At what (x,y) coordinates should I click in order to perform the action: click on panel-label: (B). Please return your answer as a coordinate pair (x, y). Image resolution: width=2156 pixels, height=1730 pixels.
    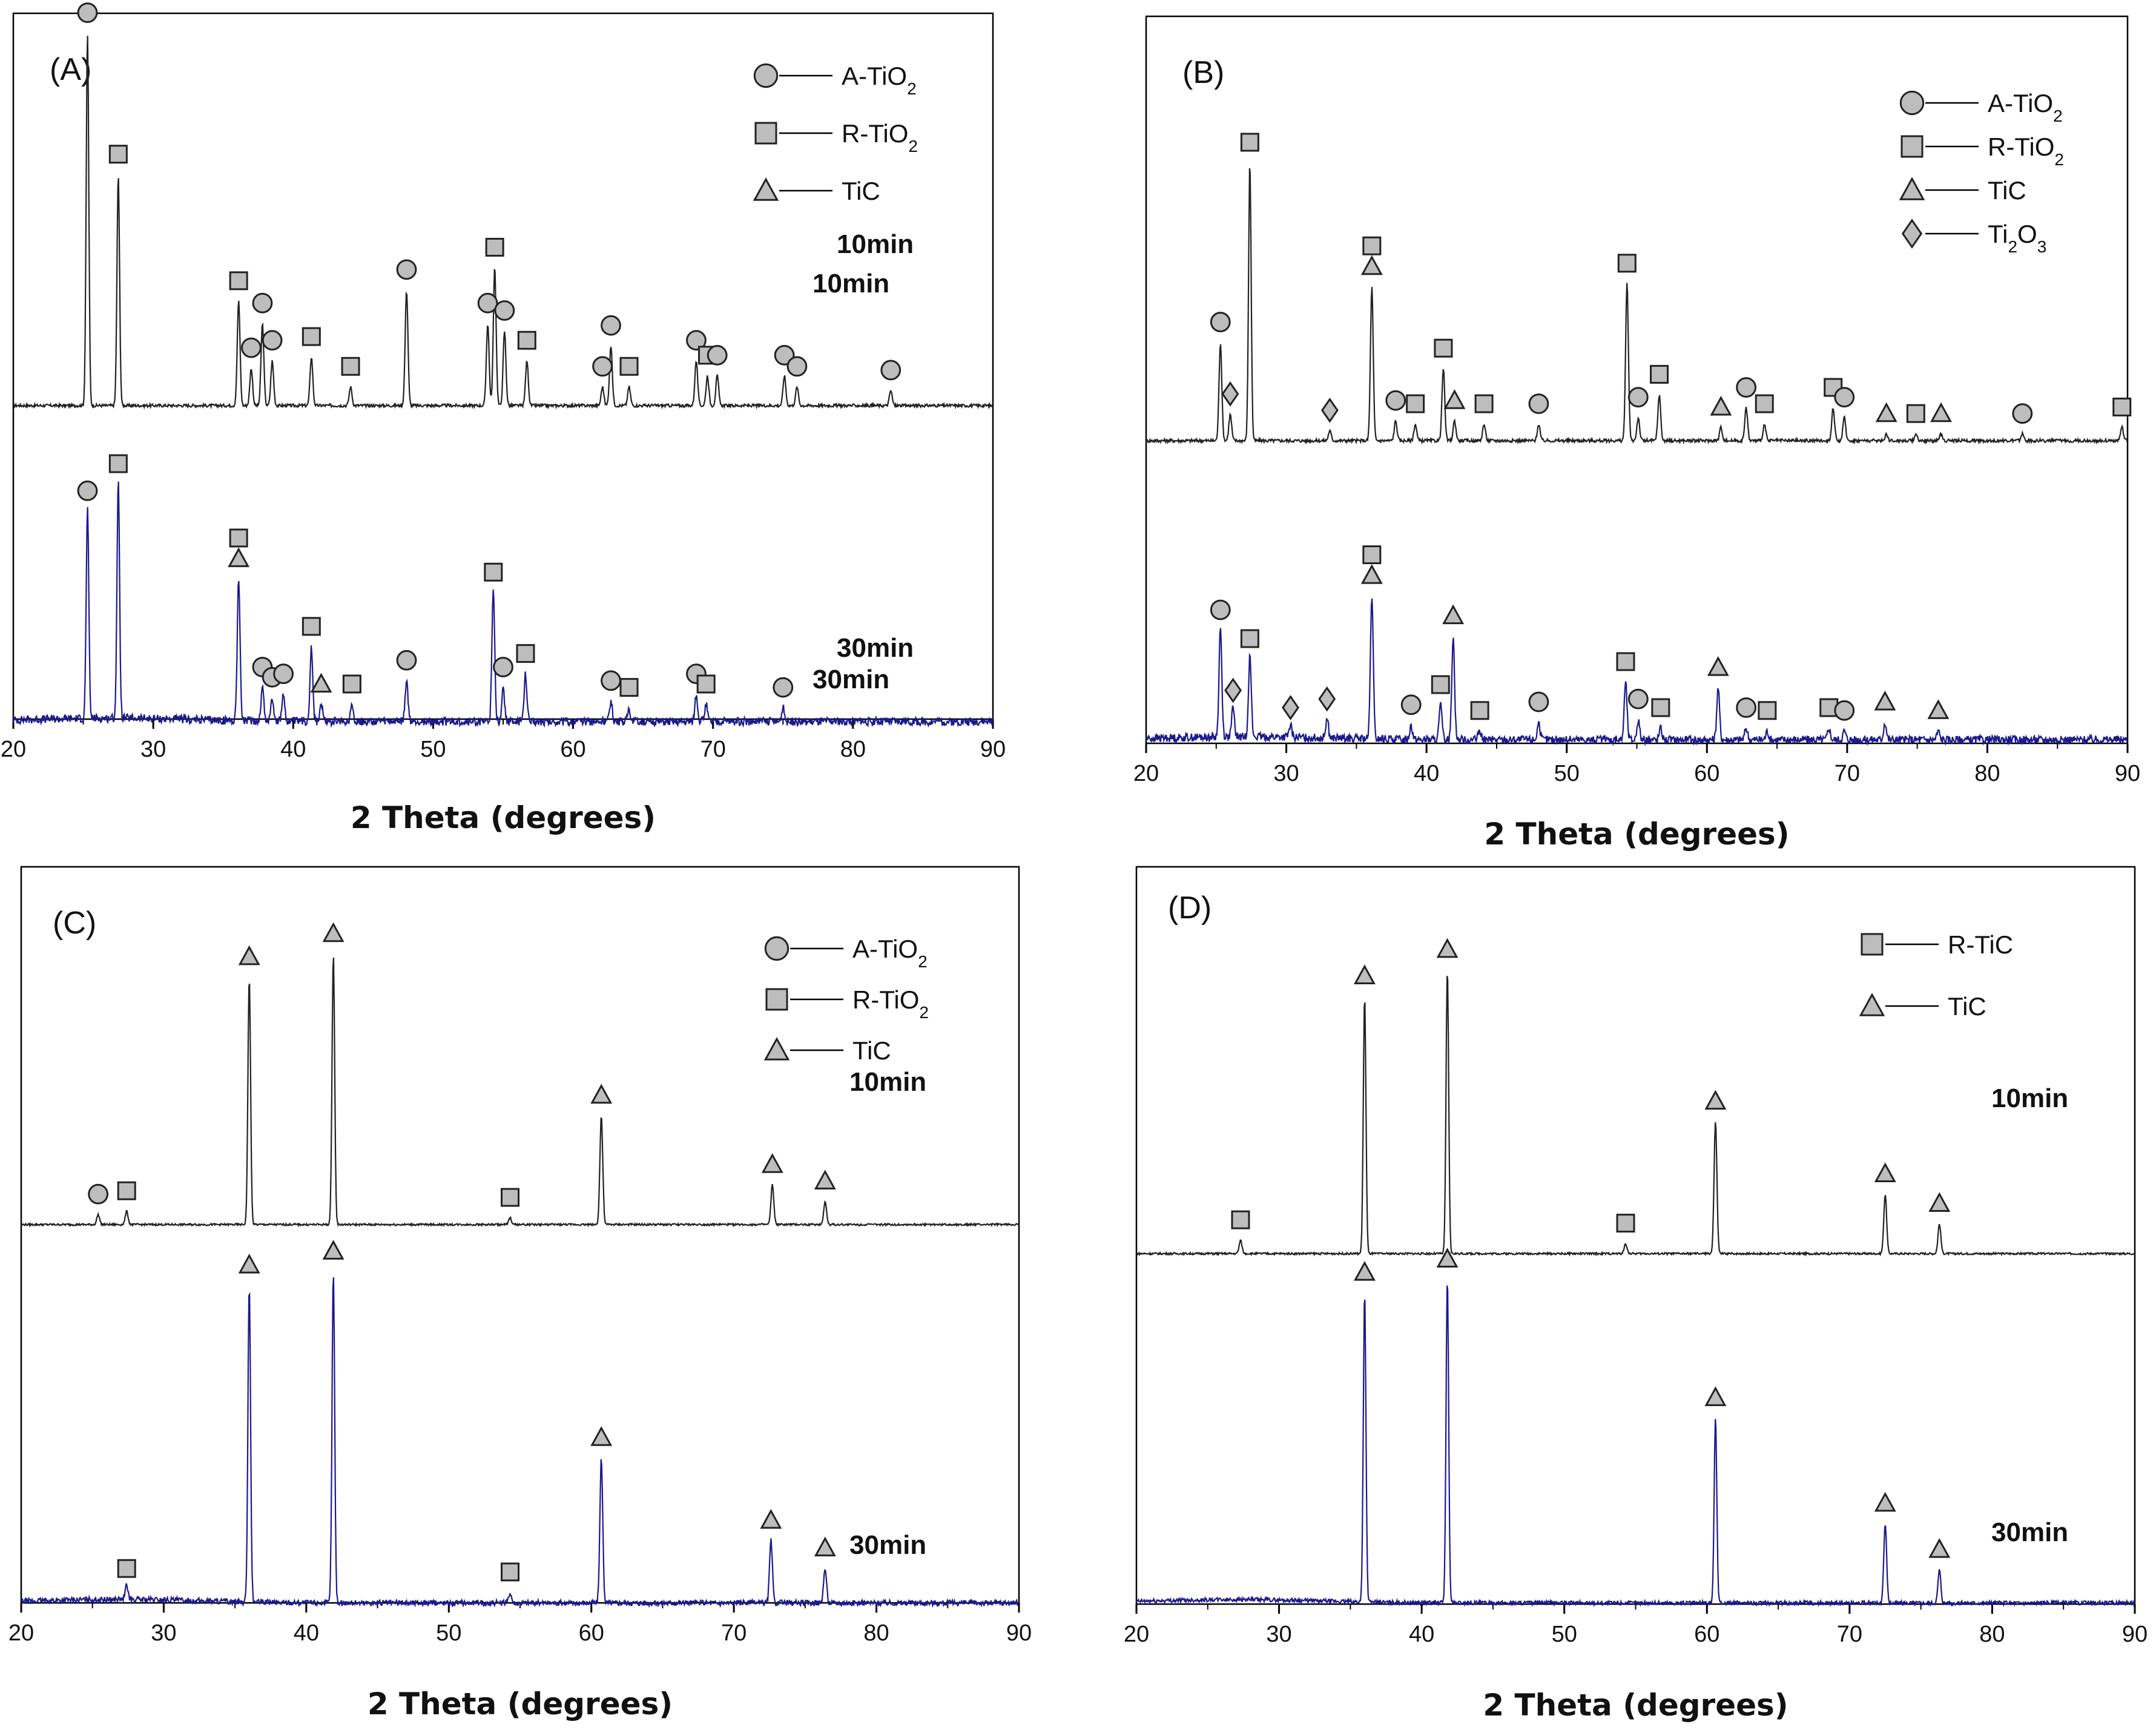
    Looking at the image, I should click on (1203, 72).